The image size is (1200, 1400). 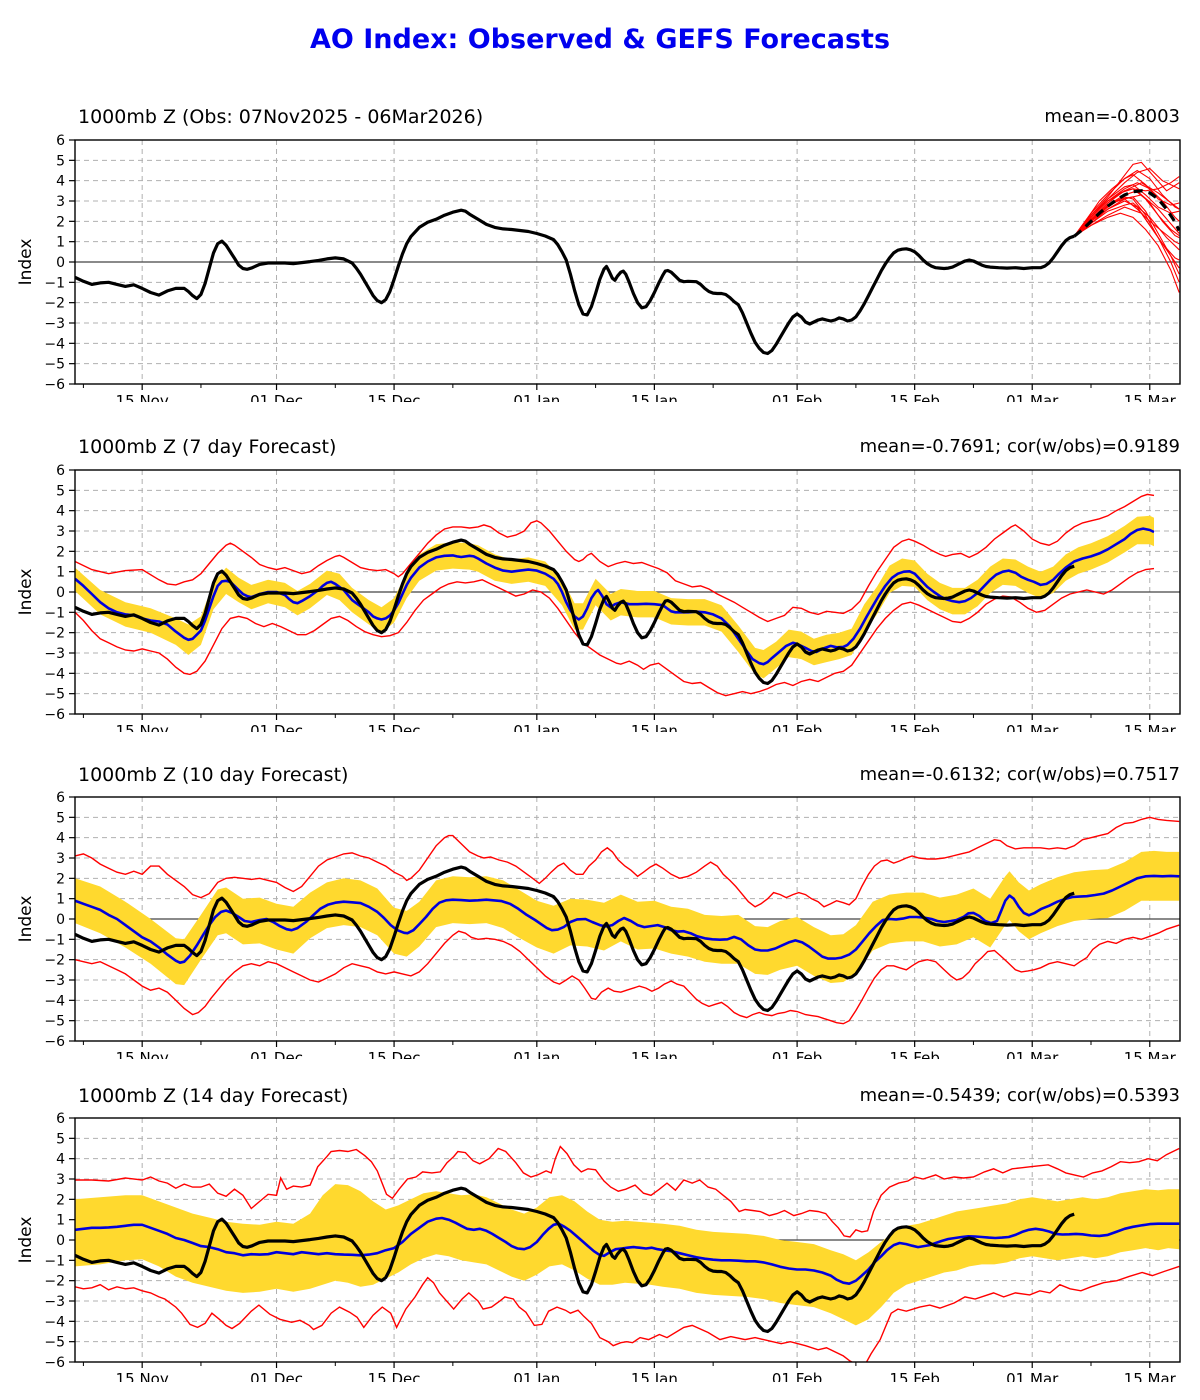 What do you see at coordinates (213, 1096) in the screenshot?
I see `panel-14day-title: 1000mb Z (14 day Forecast)` at bounding box center [213, 1096].